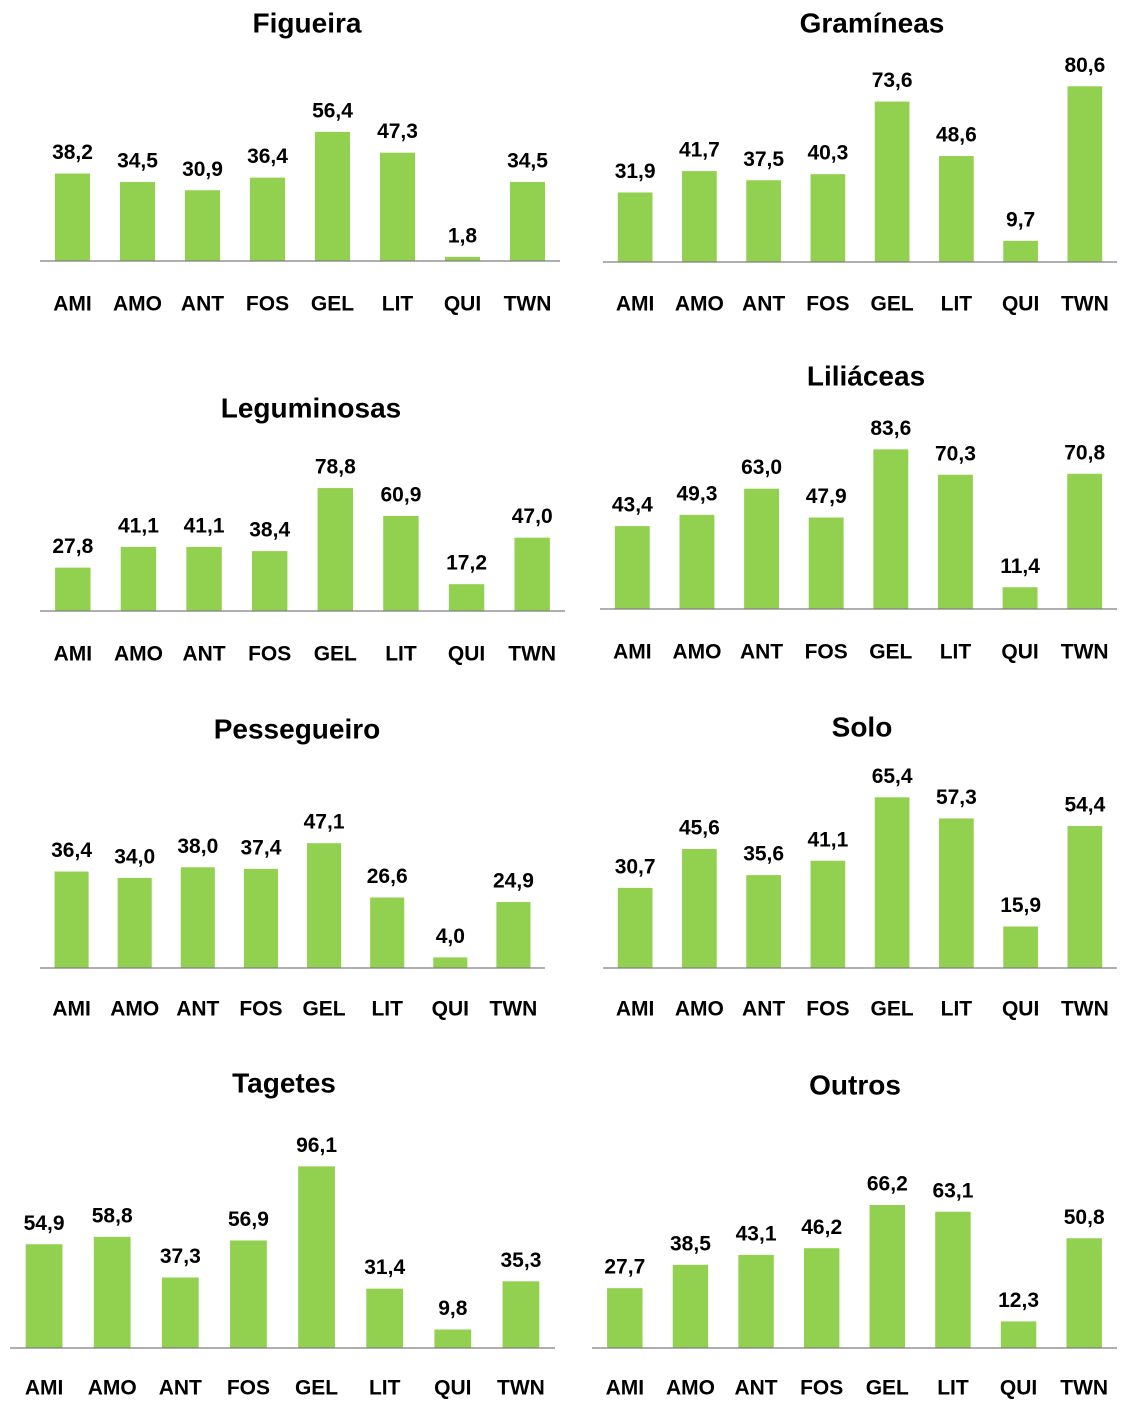 Image resolution: width=1127 pixels, height=1401 pixels. What do you see at coordinates (197, 846) in the screenshot?
I see `value-label: 38,0` at bounding box center [197, 846].